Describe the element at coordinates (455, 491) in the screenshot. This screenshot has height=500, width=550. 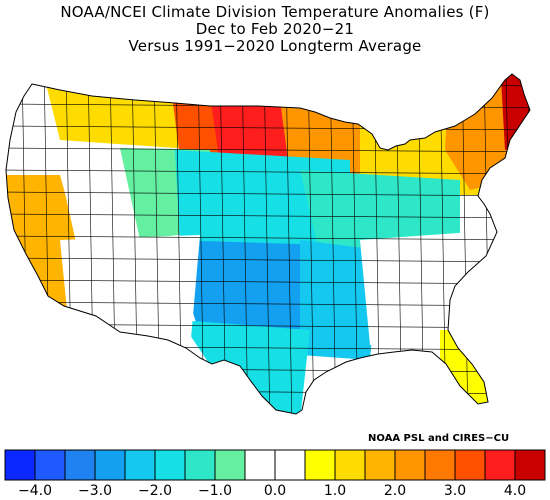
I see `colorbar-tick-label: 3.0` at that location.